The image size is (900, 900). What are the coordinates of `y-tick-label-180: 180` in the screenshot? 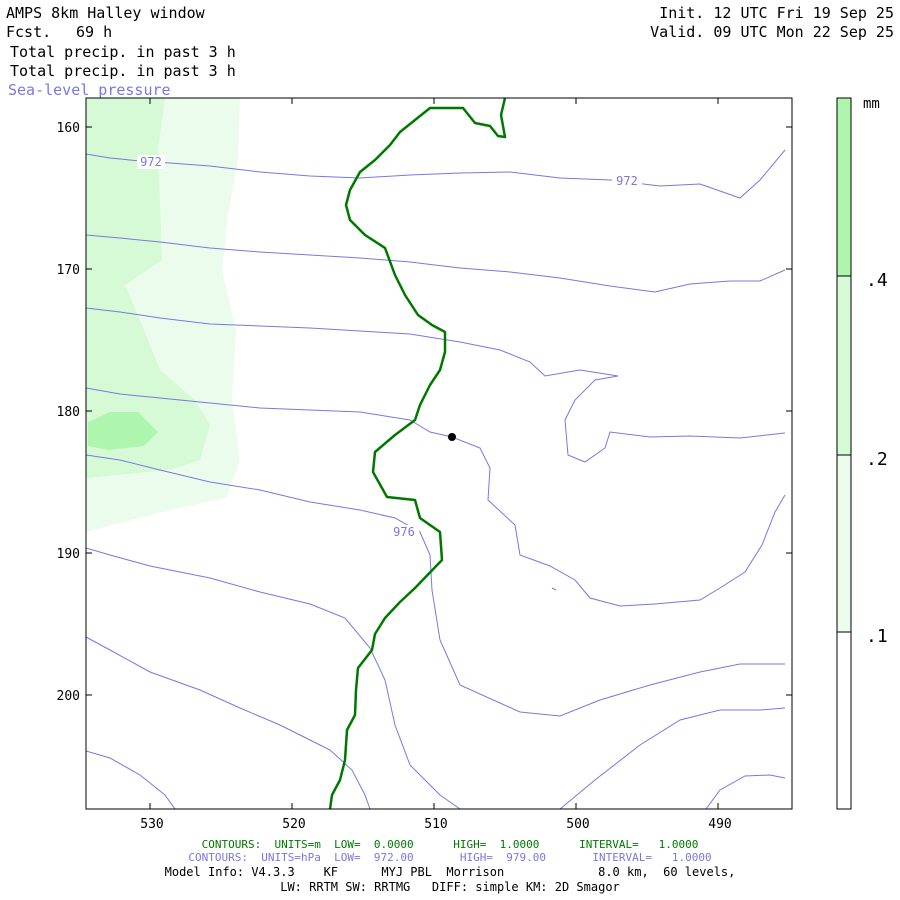 It's located at (68, 412).